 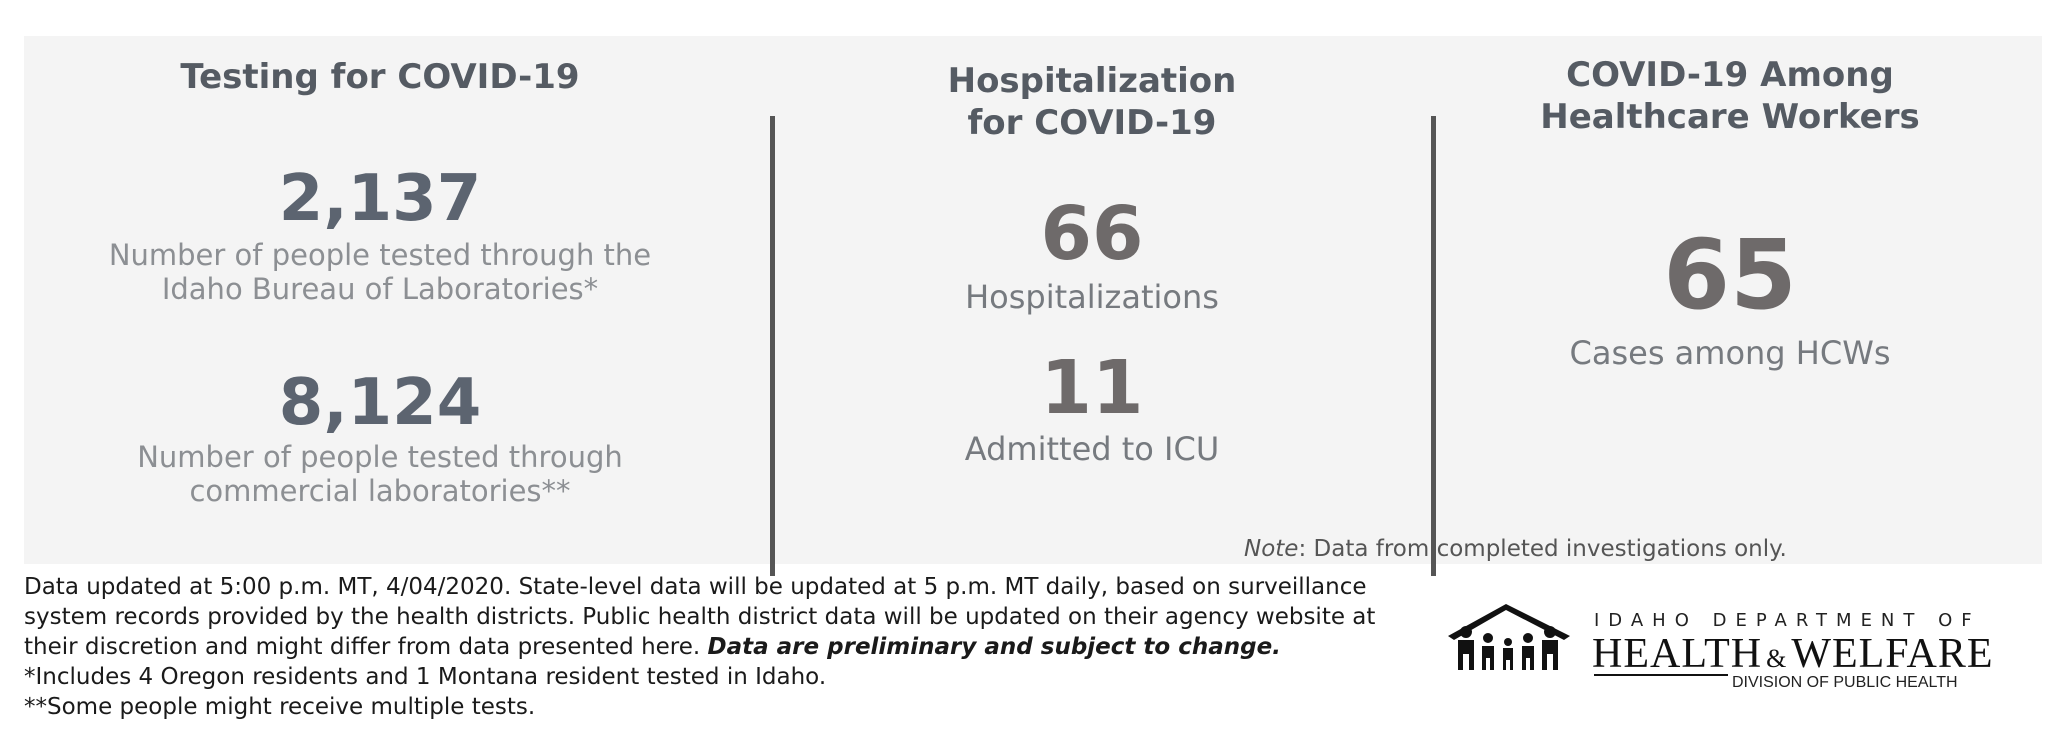 What do you see at coordinates (1092, 81) in the screenshot?
I see `hospitalization-title-1: Hospitalization` at bounding box center [1092, 81].